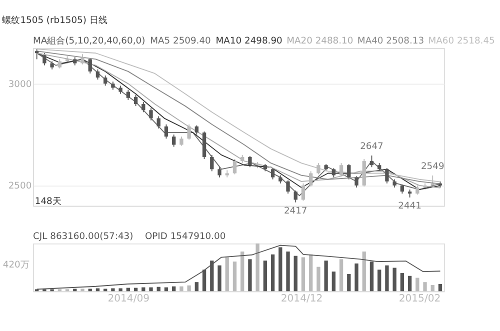 The height and width of the screenshot is (331, 500). What do you see at coordinates (249, 40) in the screenshot?
I see `text: MA10 2498.90` at bounding box center [249, 40].